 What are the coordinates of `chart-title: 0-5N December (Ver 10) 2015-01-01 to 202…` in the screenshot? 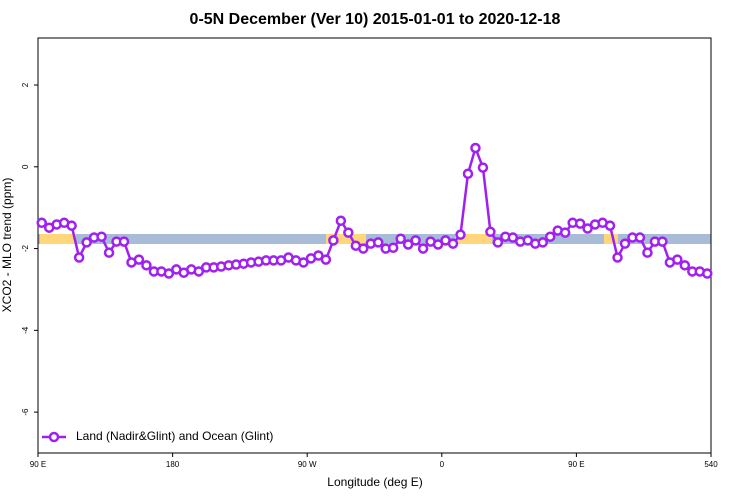 It's located at (375, 19).